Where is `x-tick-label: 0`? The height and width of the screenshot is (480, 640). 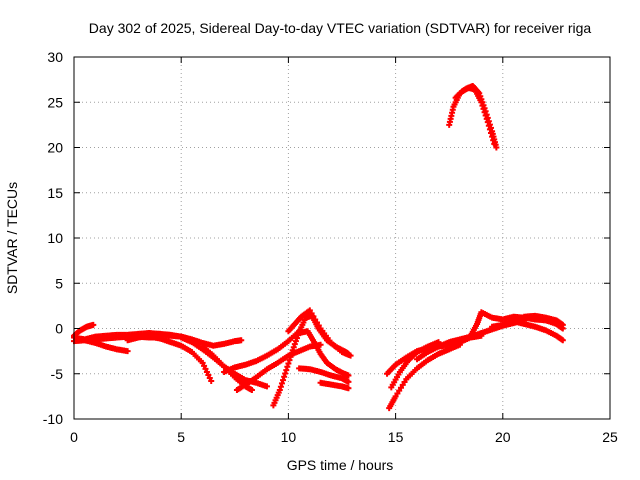 x-tick-label: 0 is located at coordinates (74, 437).